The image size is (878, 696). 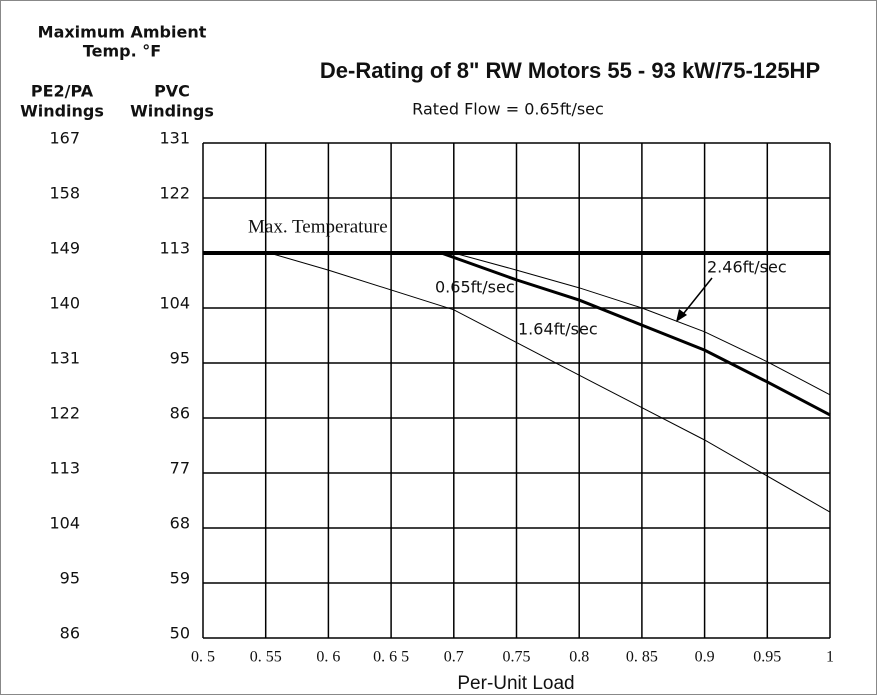 What do you see at coordinates (767, 657) in the screenshot?
I see `x-tick-label: 0.95` at bounding box center [767, 657].